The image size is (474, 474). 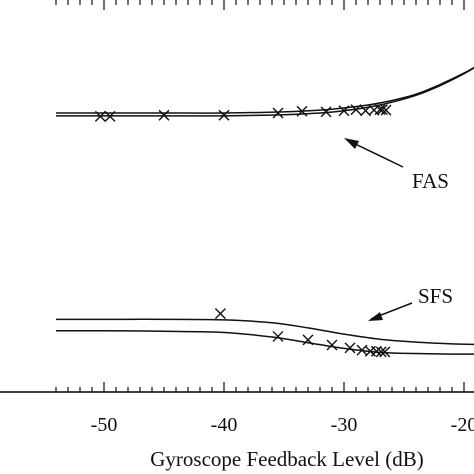 I want to click on x-tick-label: -20, so click(x=462, y=425).